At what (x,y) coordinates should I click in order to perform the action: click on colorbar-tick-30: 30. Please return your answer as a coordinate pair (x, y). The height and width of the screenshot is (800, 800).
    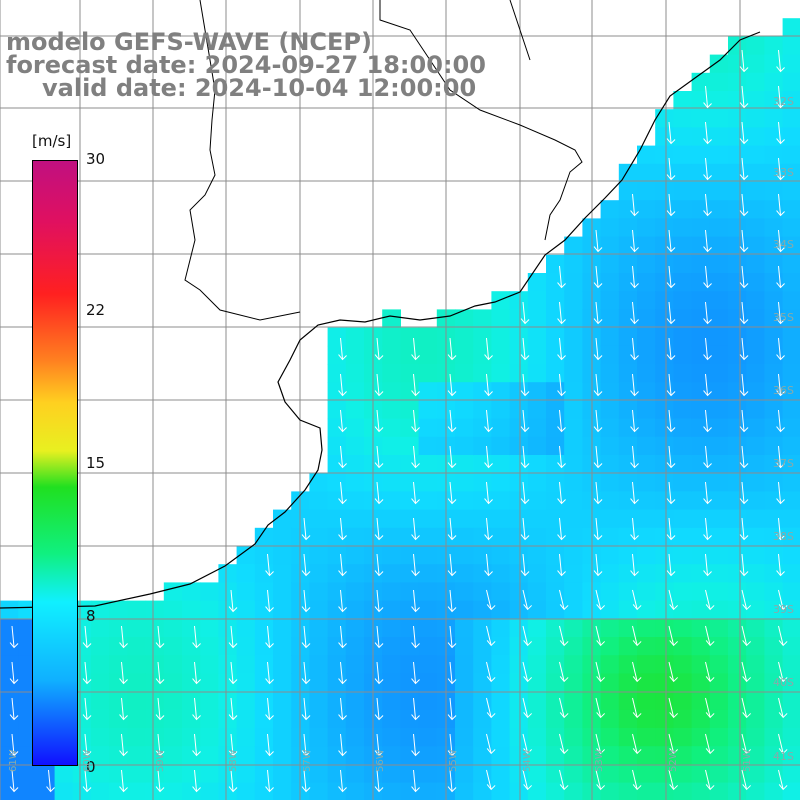
    Looking at the image, I should click on (96, 159).